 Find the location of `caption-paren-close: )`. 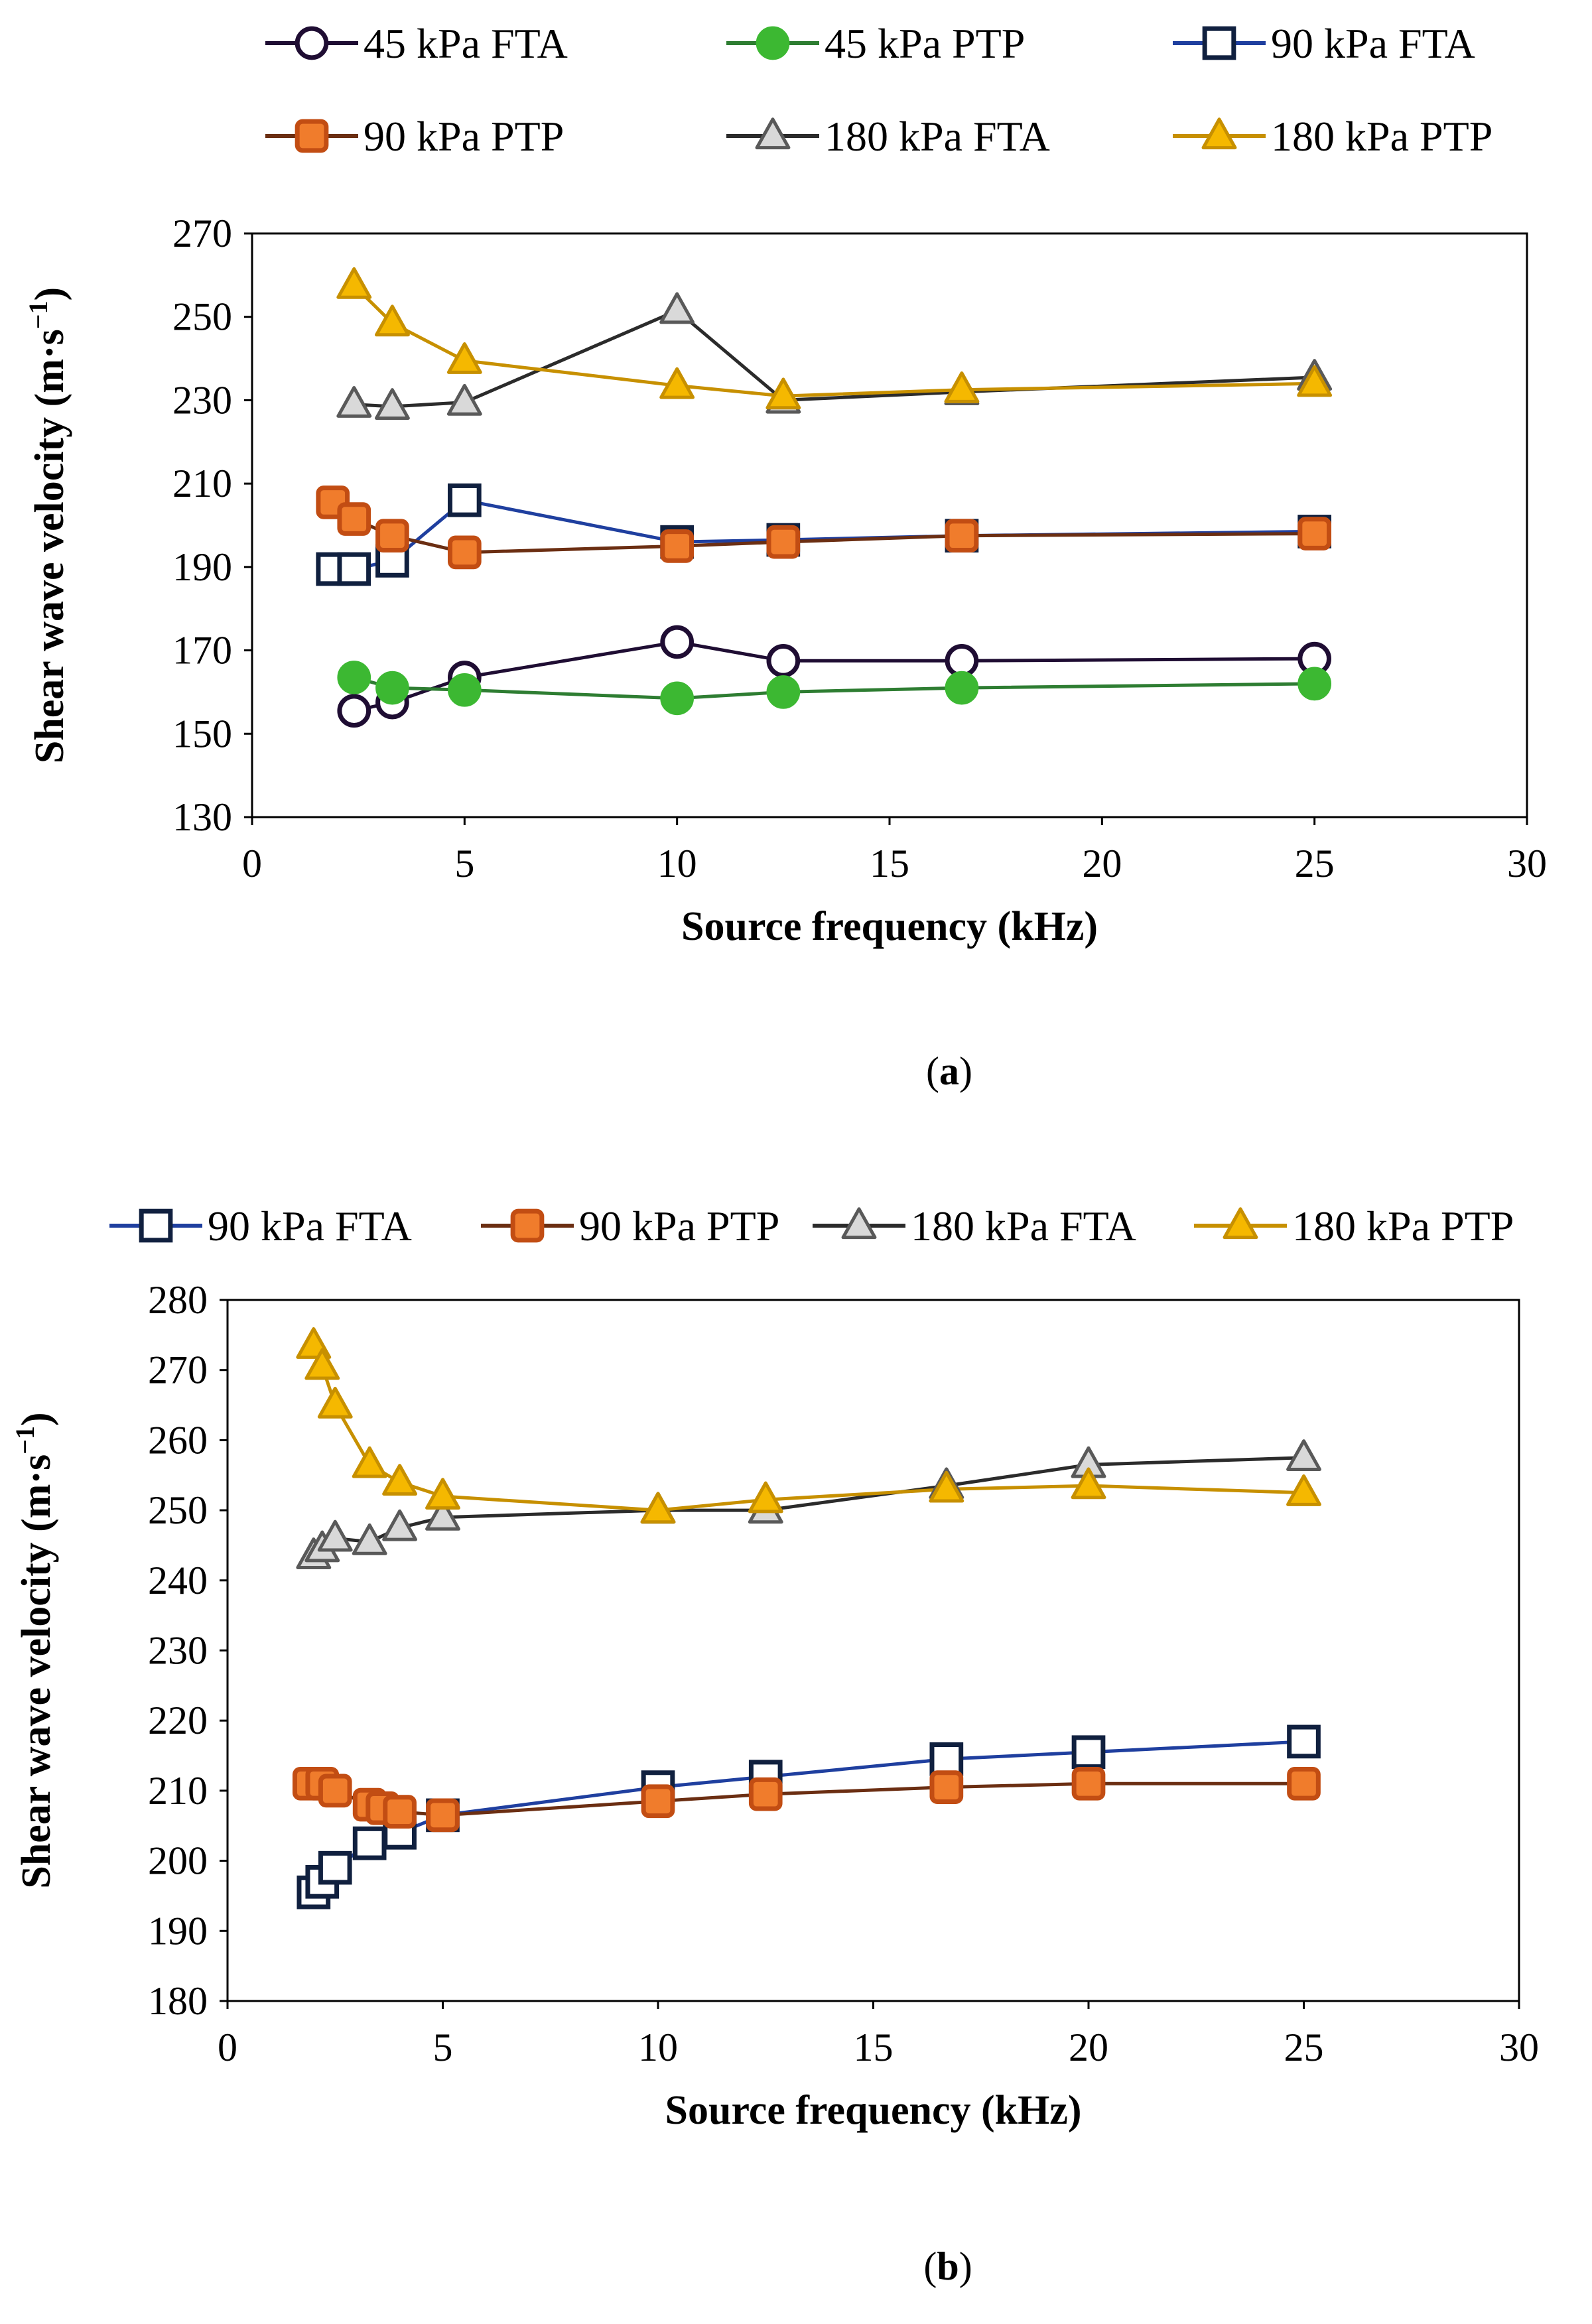

caption-paren-close: ) is located at coordinates (965, 2266).